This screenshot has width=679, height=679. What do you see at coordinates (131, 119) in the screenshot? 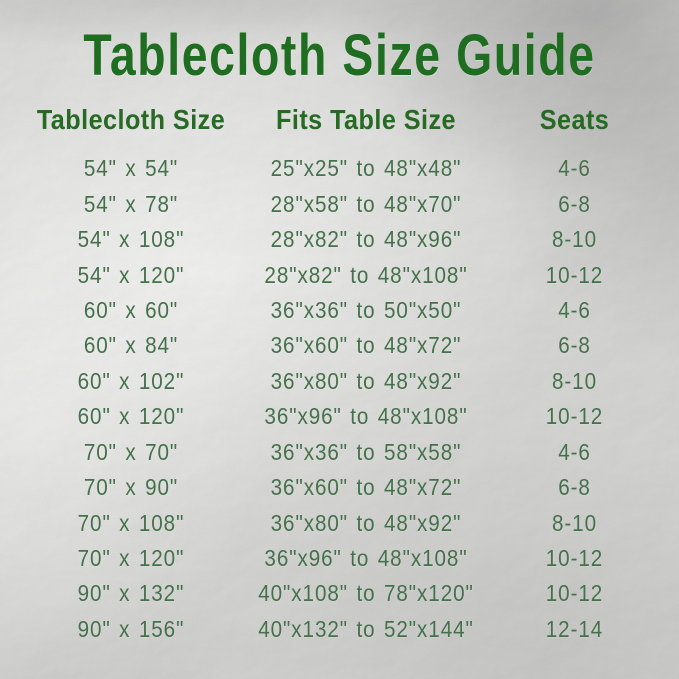
I see `column-header-tablecloth-size: Tablecloth Size` at bounding box center [131, 119].